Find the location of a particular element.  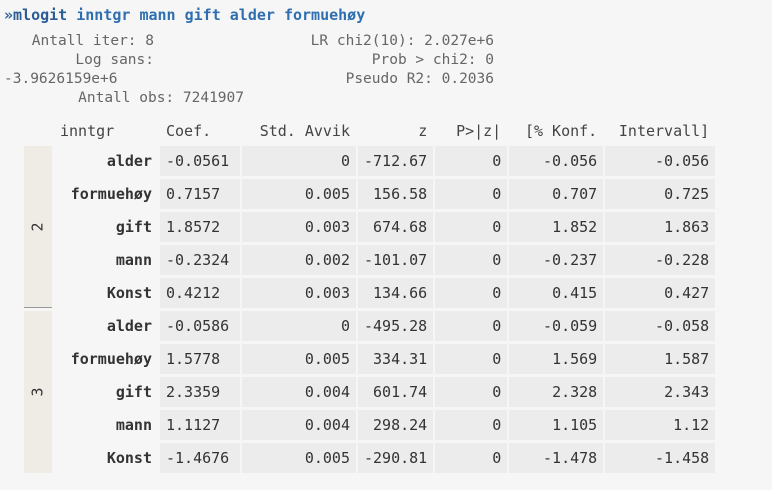

header-cell: z is located at coordinates (423, 131).